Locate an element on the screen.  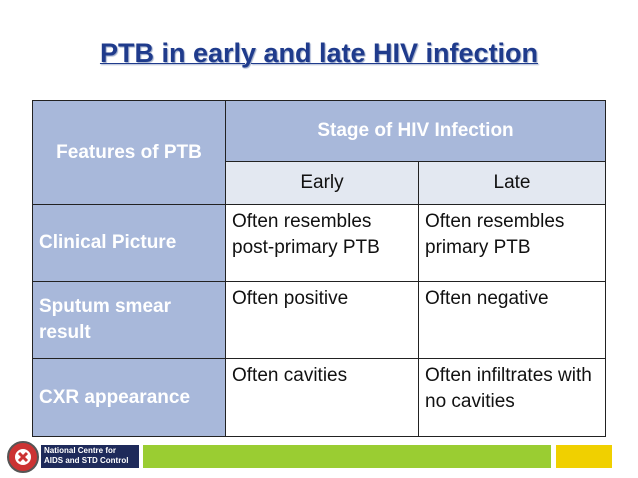
cell: Often cavities is located at coordinates (322, 397).